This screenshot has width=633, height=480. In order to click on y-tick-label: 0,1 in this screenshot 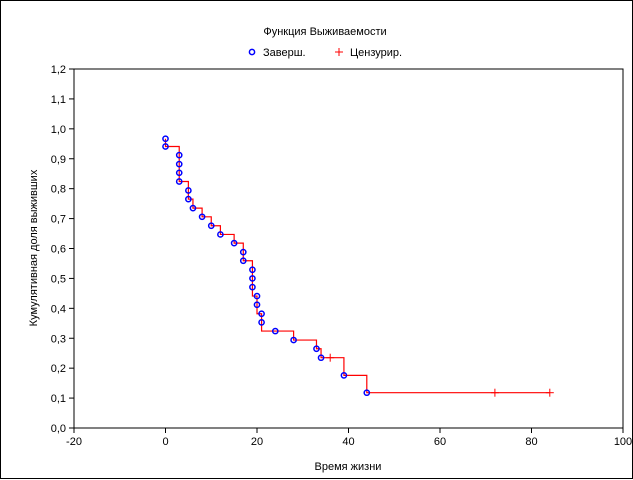, I will do `click(58, 399)`.